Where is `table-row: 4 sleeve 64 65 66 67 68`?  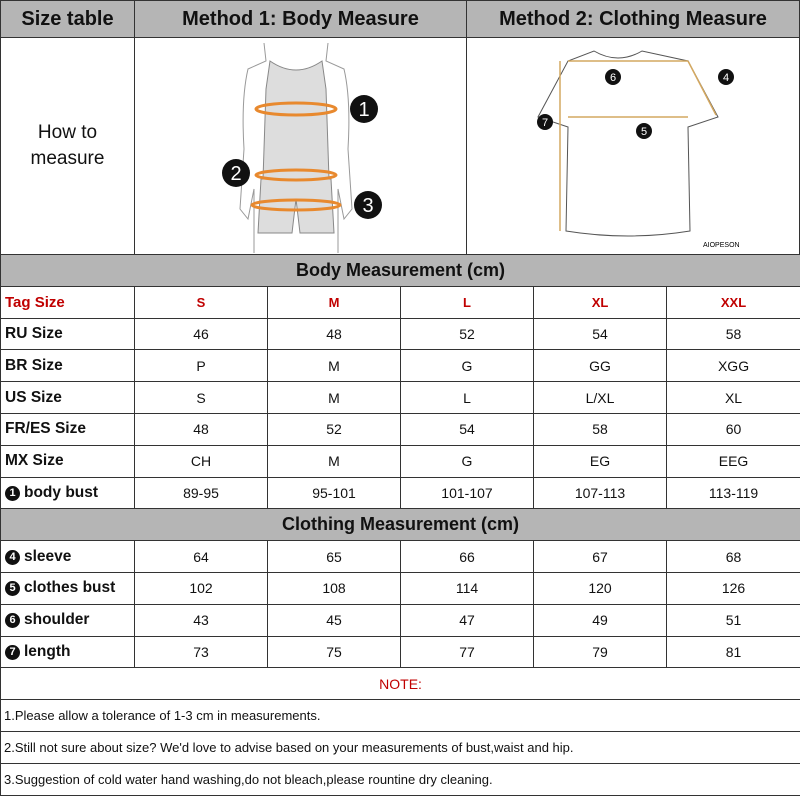
table-row: 4 sleeve 64 65 66 67 68 is located at coordinates (400, 556).